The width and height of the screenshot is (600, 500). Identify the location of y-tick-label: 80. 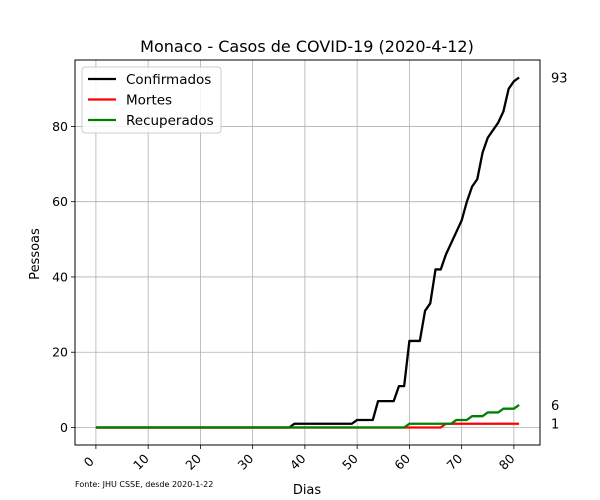
(60, 126).